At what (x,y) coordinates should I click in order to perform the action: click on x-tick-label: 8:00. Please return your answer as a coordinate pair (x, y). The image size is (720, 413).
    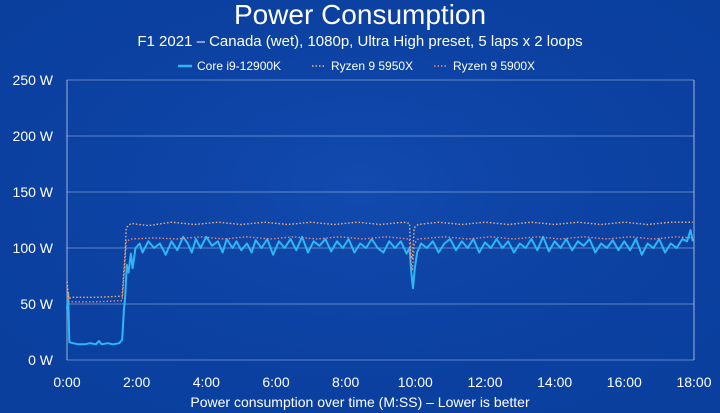
    Looking at the image, I should click on (345, 382).